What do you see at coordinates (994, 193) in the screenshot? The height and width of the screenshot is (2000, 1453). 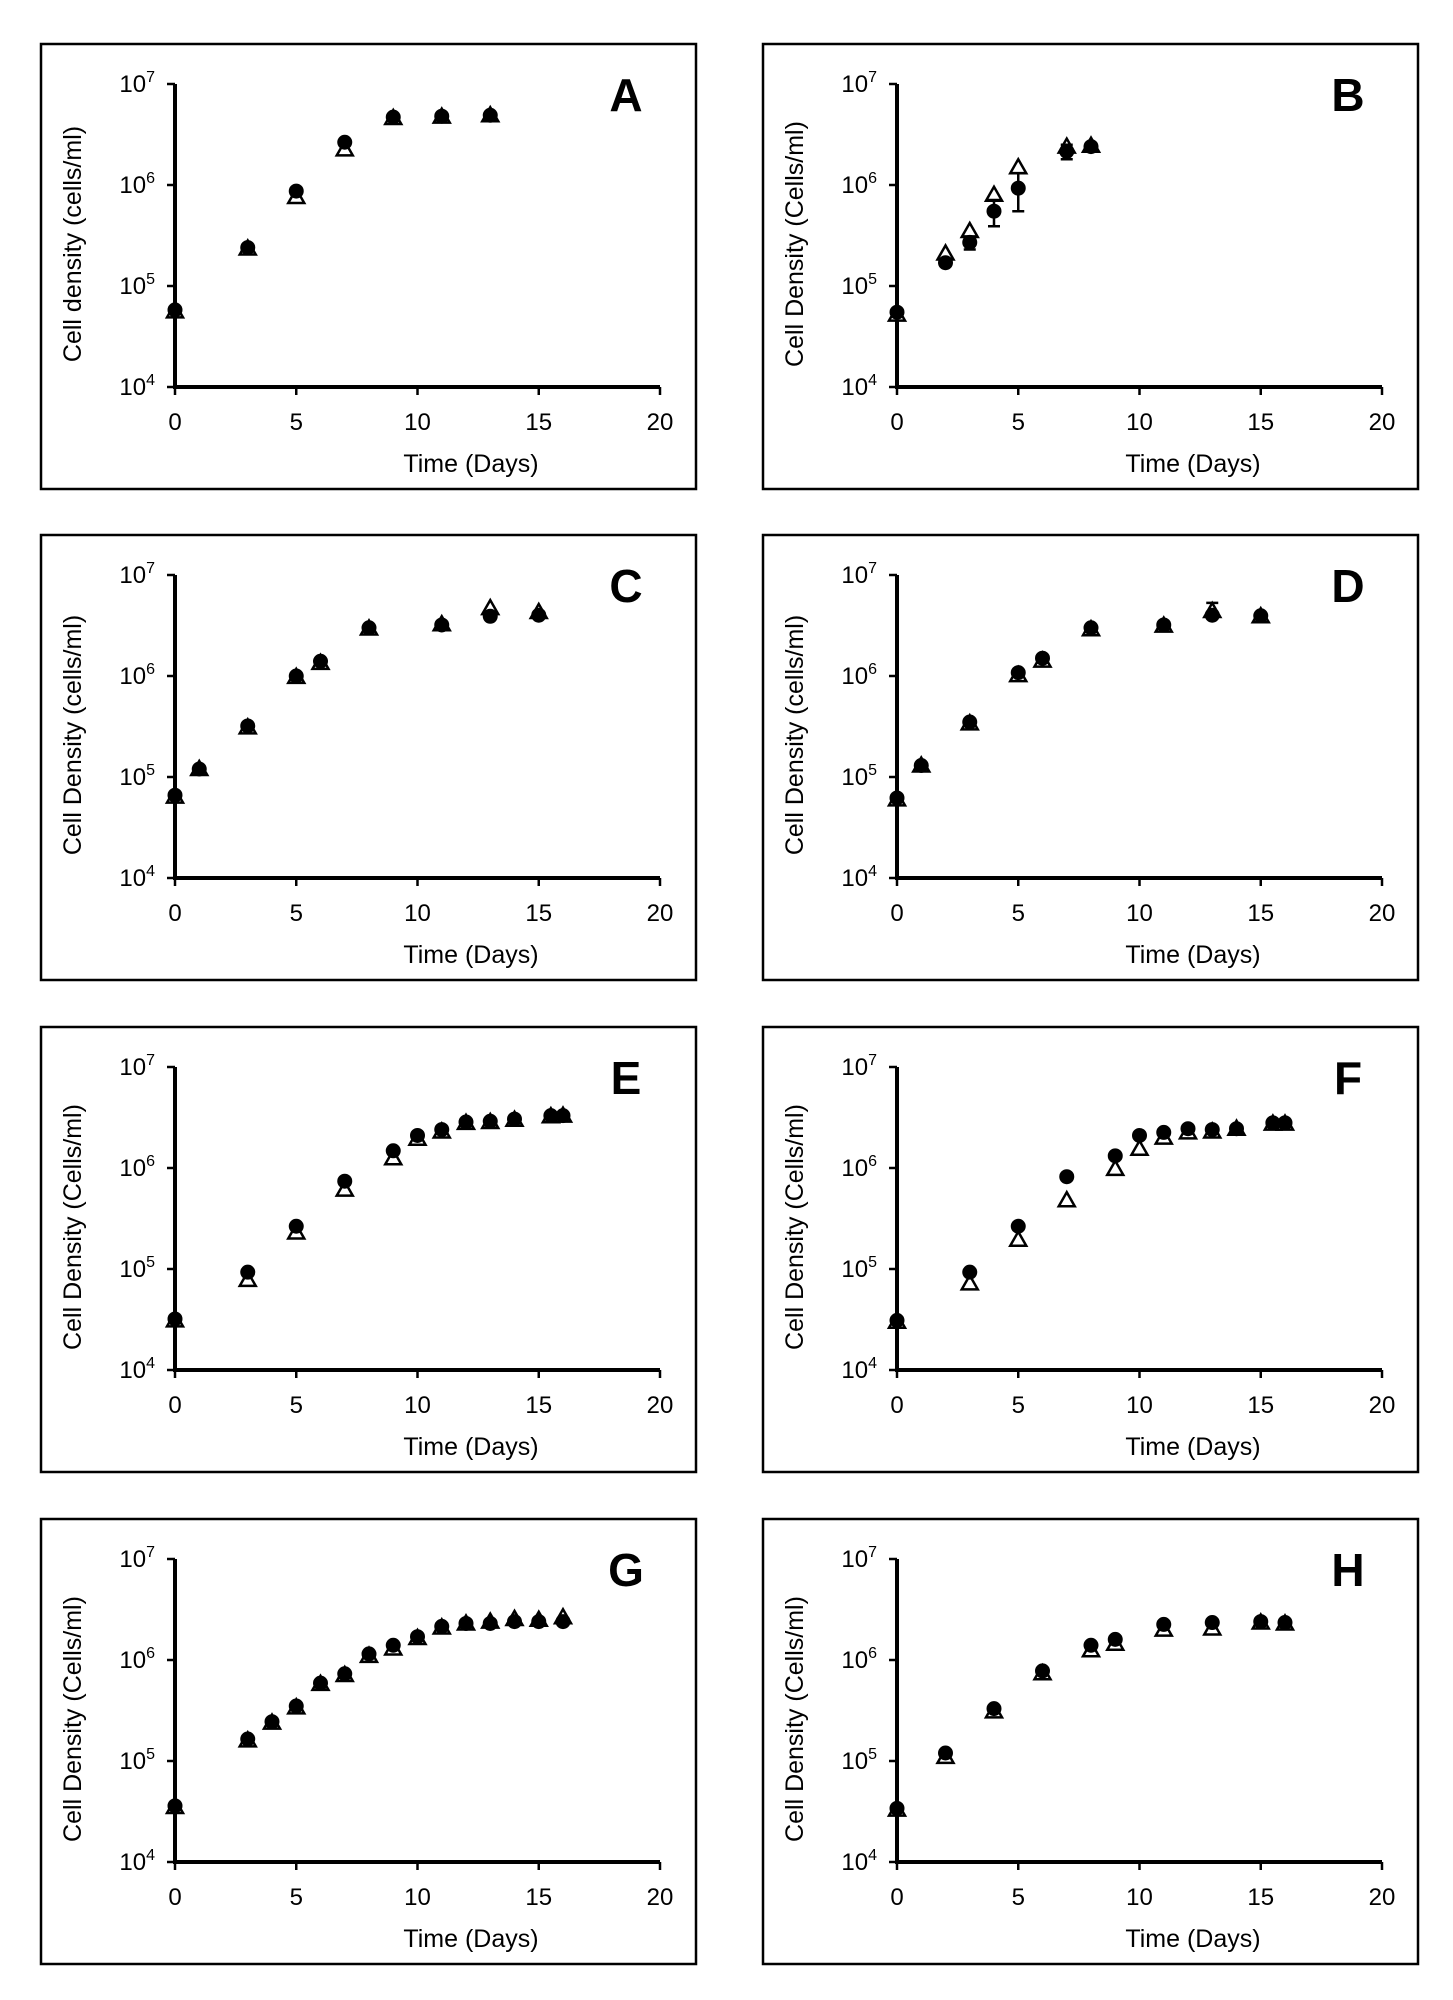 I see `data-point-triangle` at bounding box center [994, 193].